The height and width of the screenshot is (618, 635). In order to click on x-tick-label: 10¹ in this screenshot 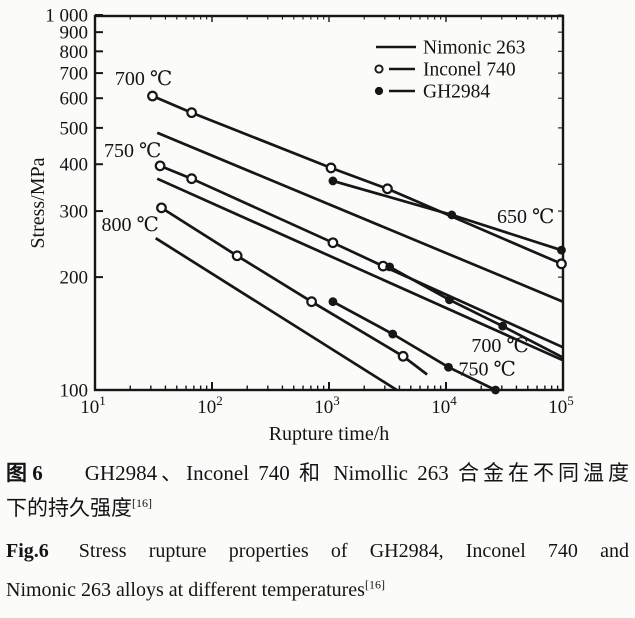, I will do `click(93, 405)`.